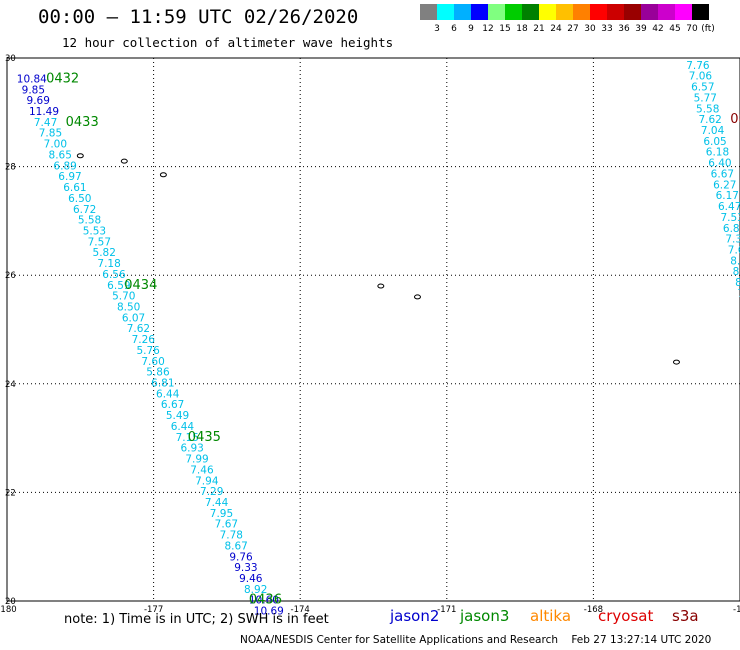  What do you see at coordinates (133, 318) in the screenshot?
I see `wave-height-label: 6.07` at bounding box center [133, 318].